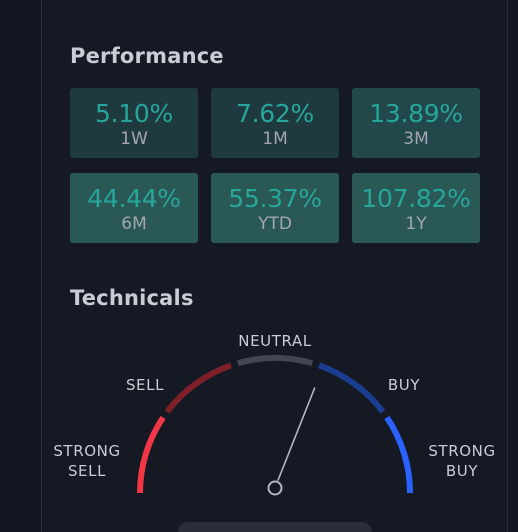  What do you see at coordinates (134, 138) in the screenshot?
I see `performance-period: 1W` at bounding box center [134, 138].